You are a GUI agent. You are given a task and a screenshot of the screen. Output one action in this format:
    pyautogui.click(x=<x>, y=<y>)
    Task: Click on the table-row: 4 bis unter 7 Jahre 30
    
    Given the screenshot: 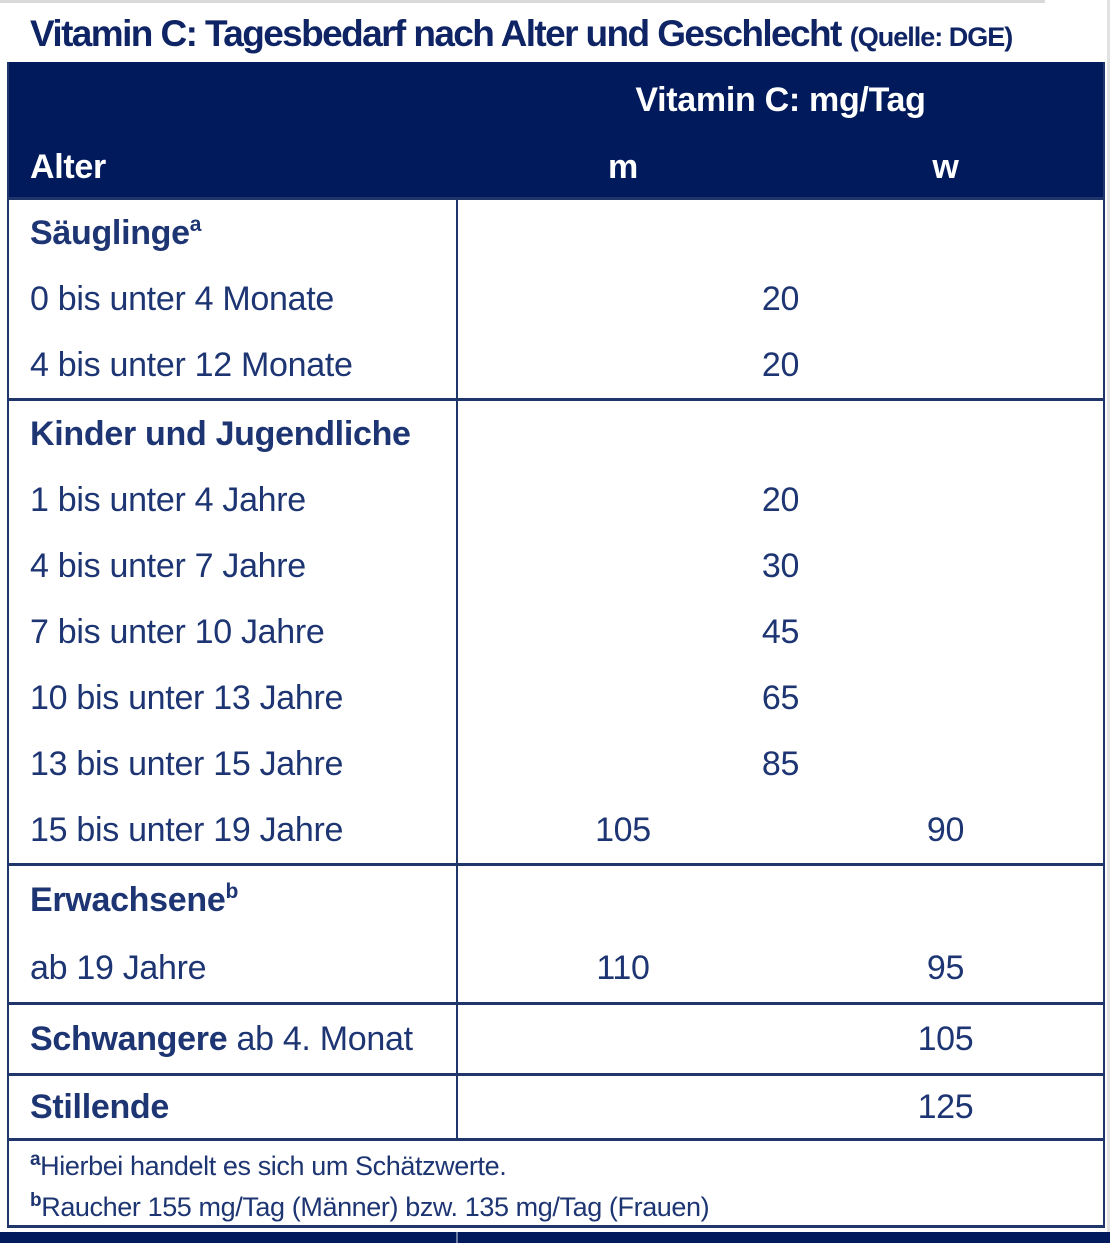 What is the action you would take?
    pyautogui.click(x=556, y=566)
    